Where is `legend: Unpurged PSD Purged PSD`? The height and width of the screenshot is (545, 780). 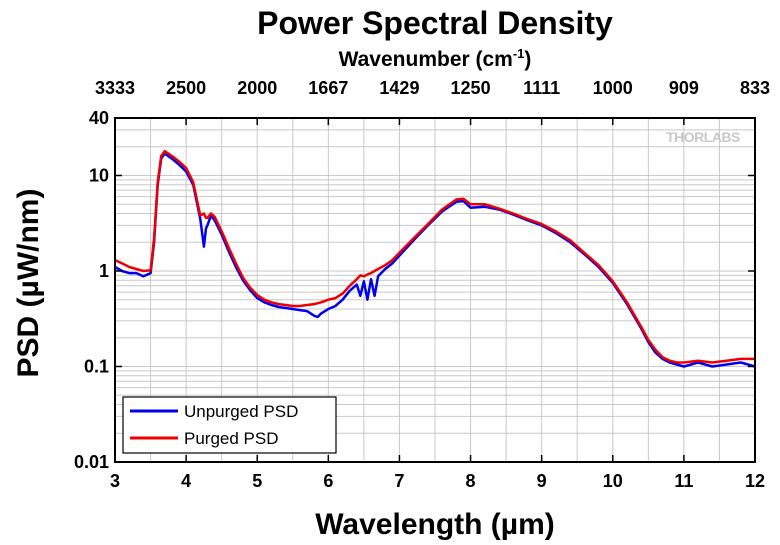 legend: Unpurged PSD Purged PSD is located at coordinates (229, 425).